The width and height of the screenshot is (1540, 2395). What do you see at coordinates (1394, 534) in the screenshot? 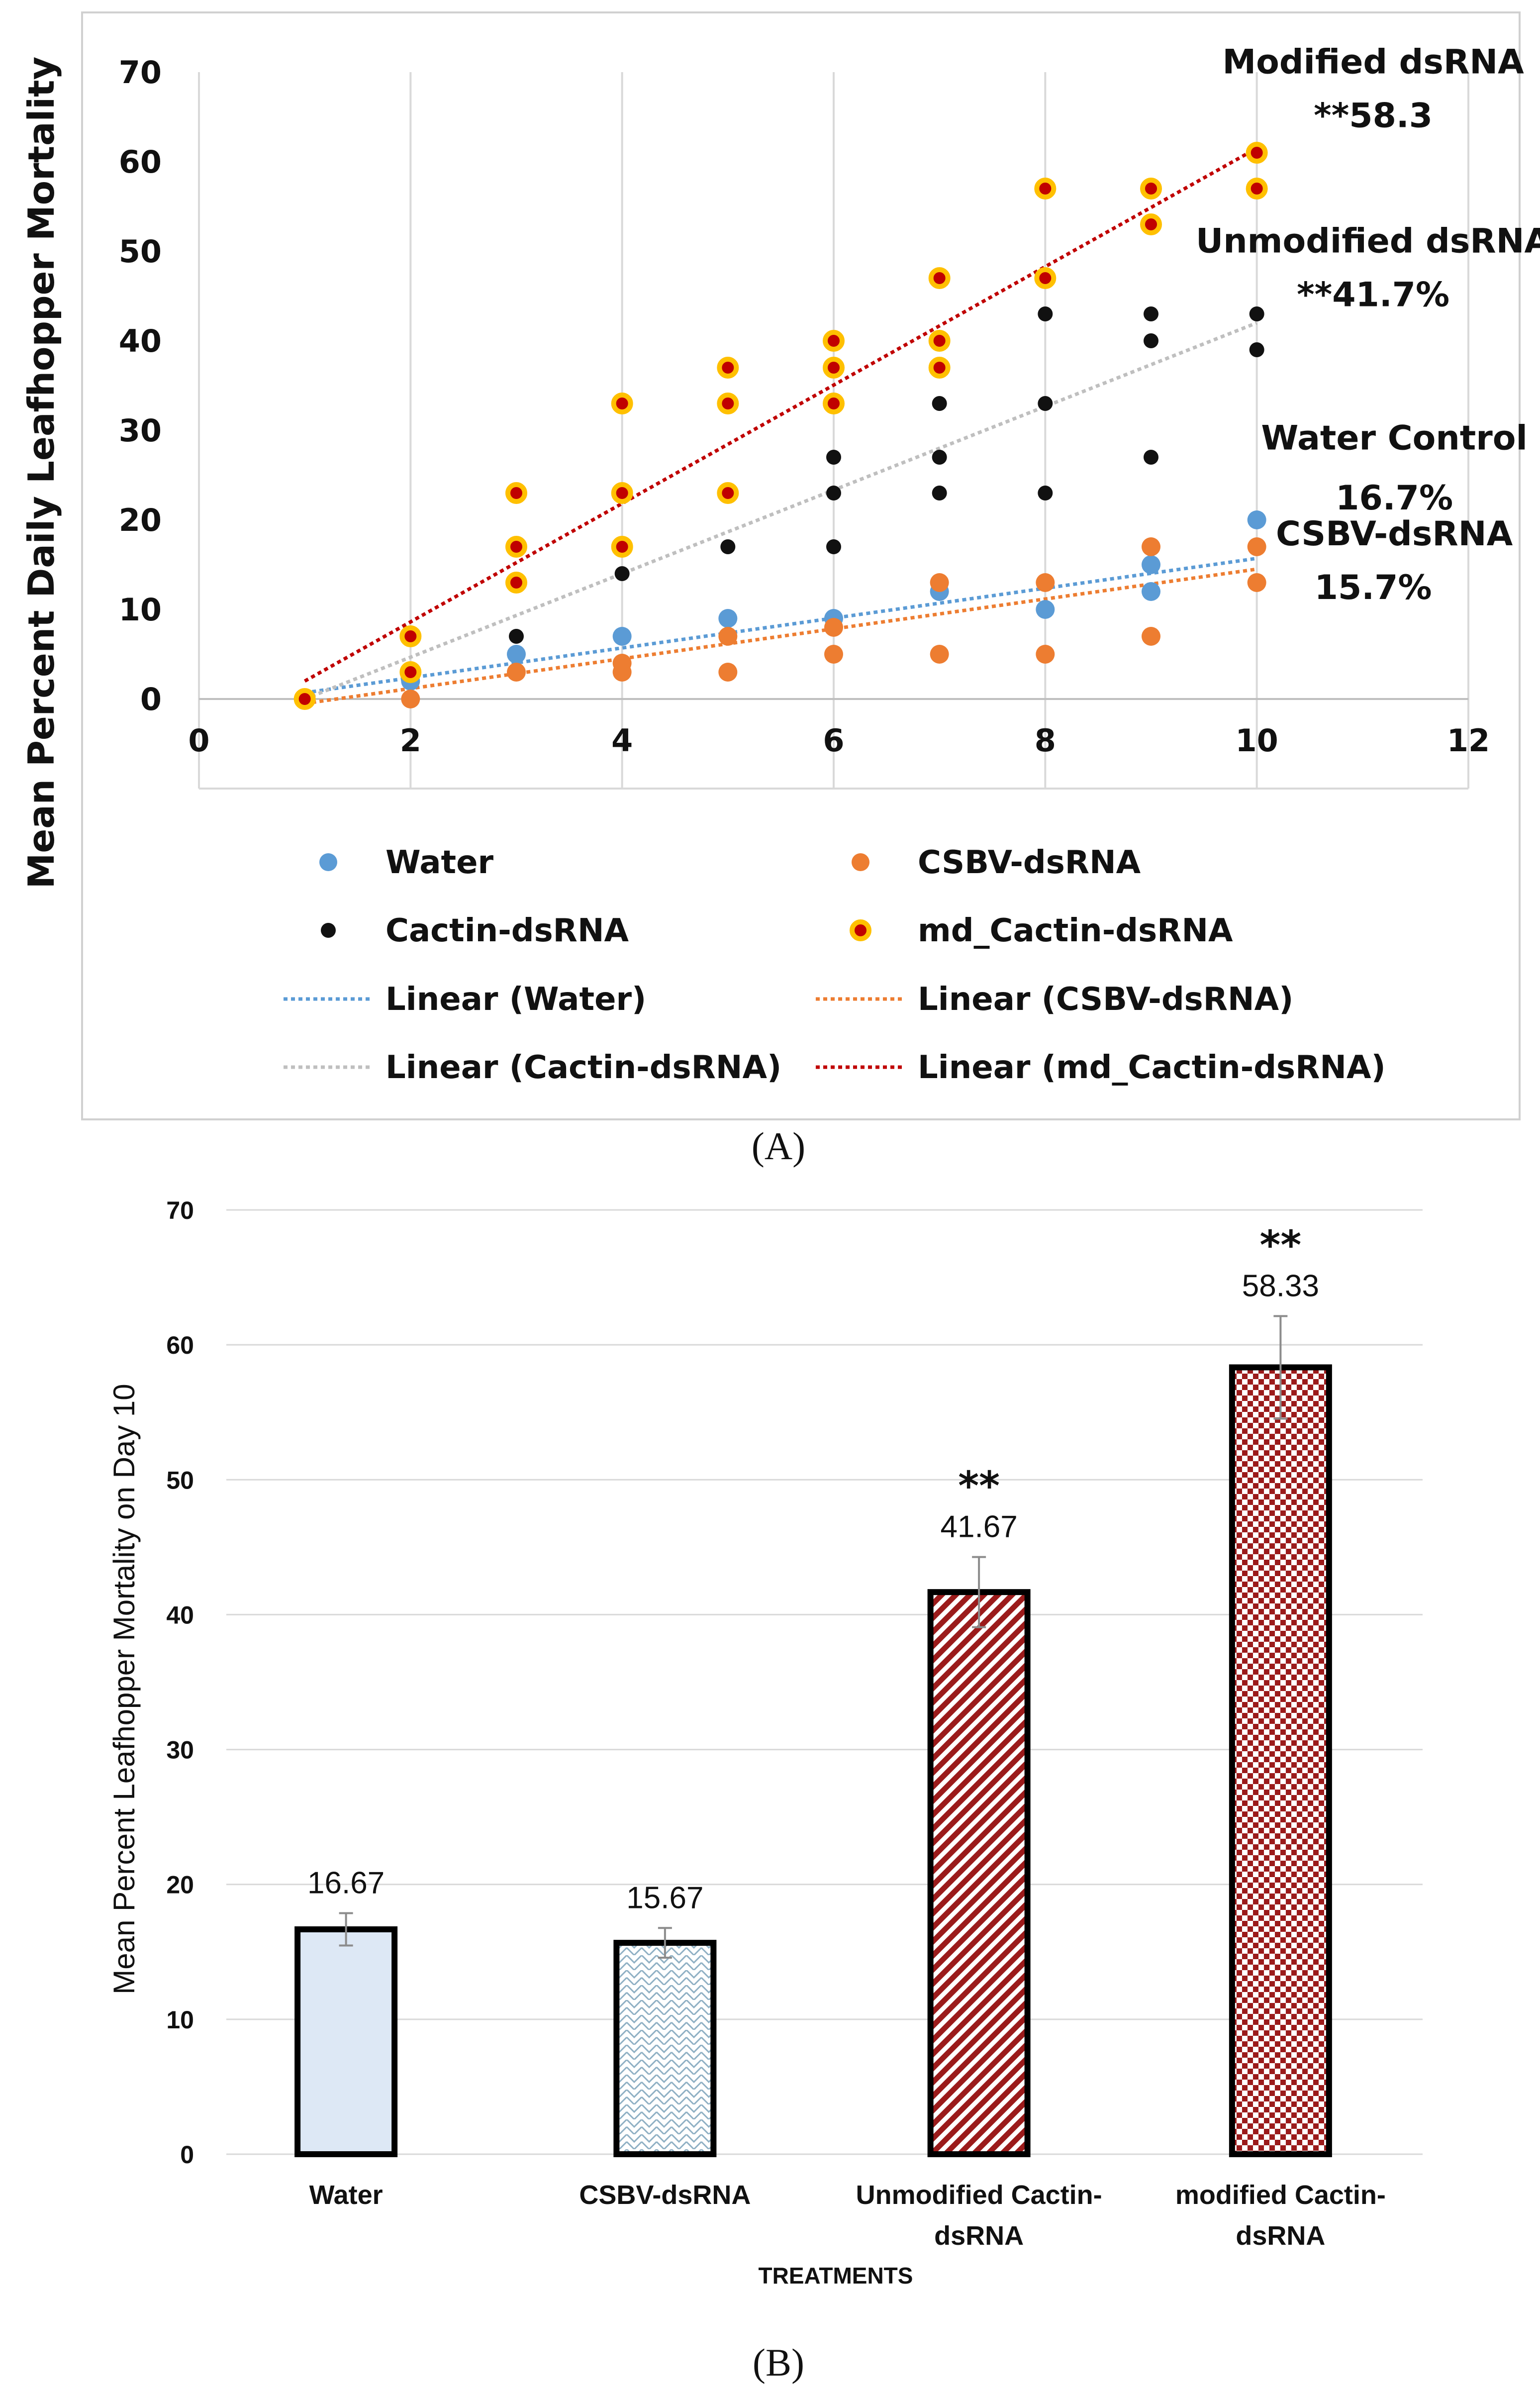
I see `annotation-6: CSBV-dsRNA` at bounding box center [1394, 534].